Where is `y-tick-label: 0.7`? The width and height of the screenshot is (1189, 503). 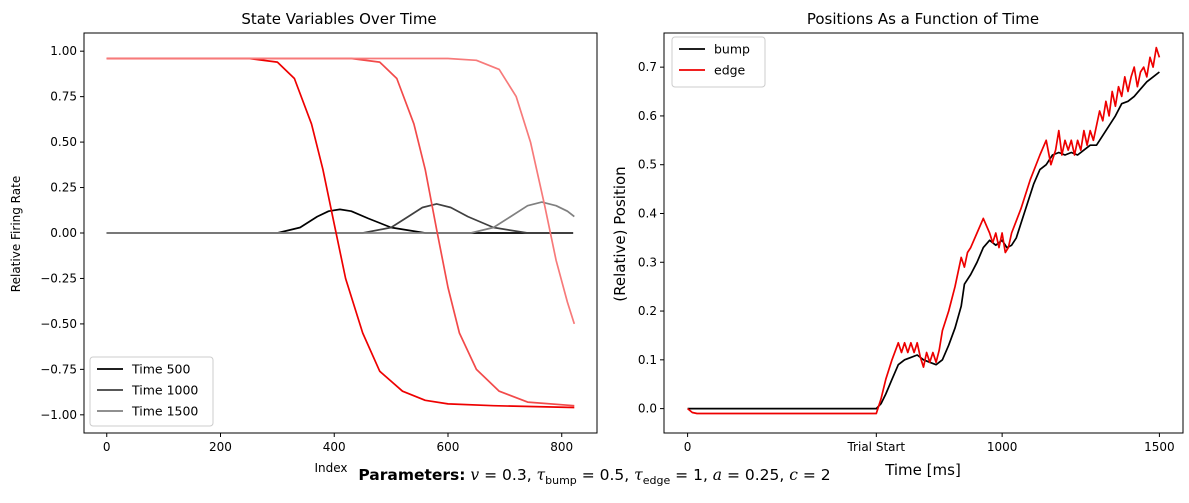 y-tick-label: 0.7 is located at coordinates (647, 67).